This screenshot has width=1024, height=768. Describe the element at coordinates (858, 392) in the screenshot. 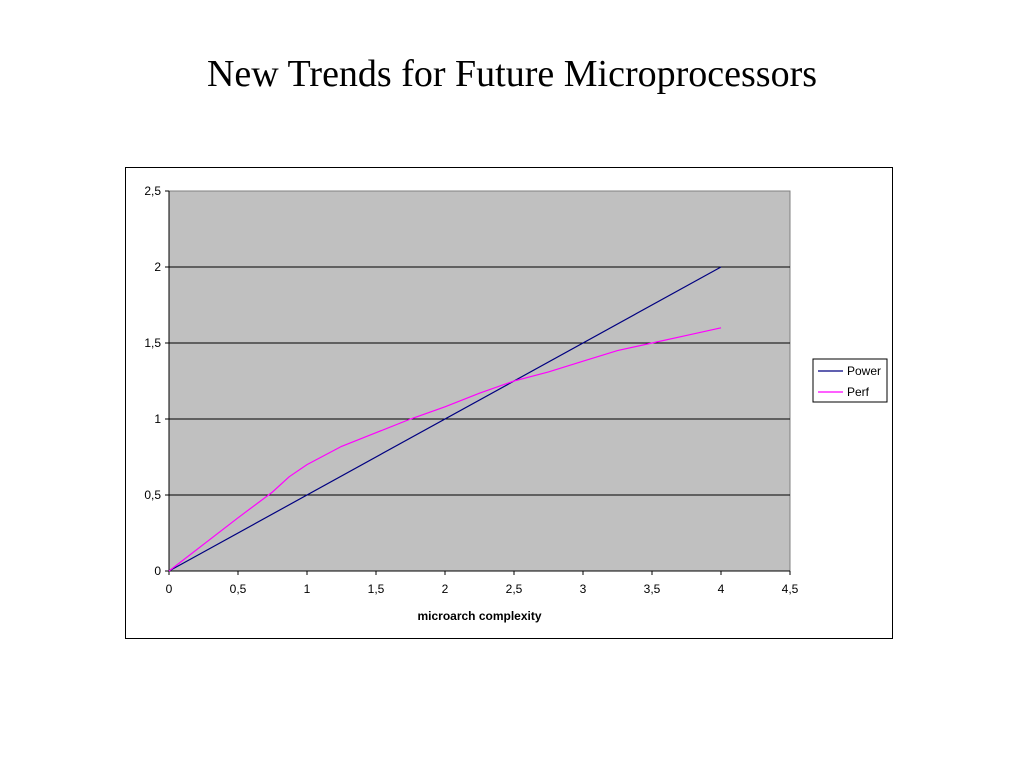

I see `legend-label-perf: Perf` at that location.